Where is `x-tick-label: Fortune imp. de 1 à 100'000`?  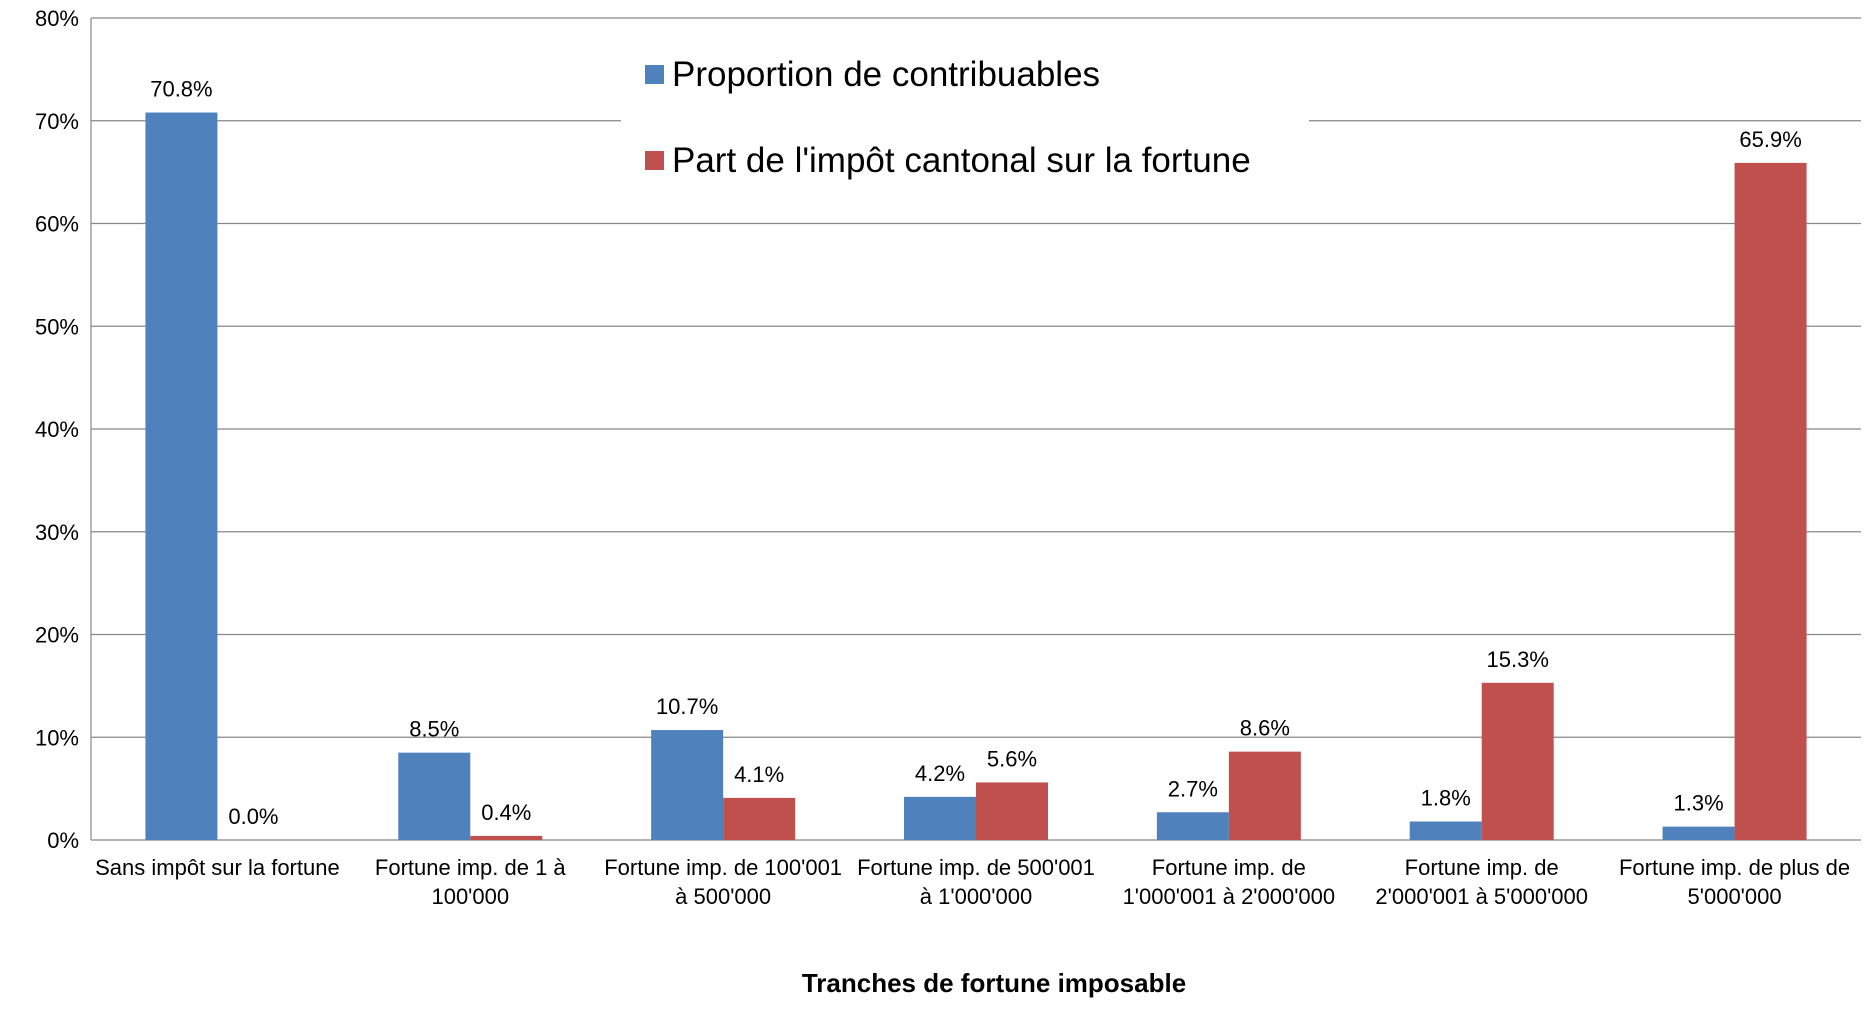
x-tick-label: Fortune imp. de 1 à 100'000 is located at coordinates (470, 882).